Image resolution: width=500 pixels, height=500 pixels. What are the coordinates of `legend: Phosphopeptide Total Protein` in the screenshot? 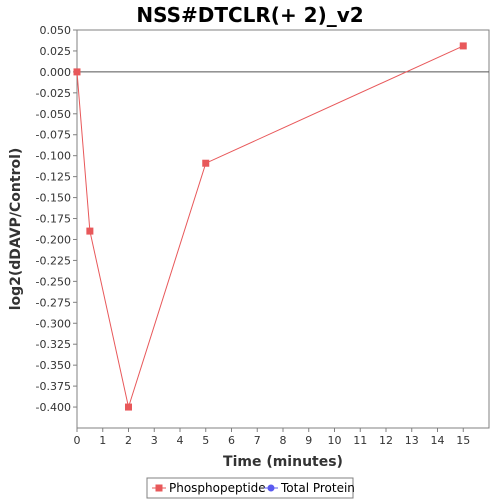 It's located at (250, 488).